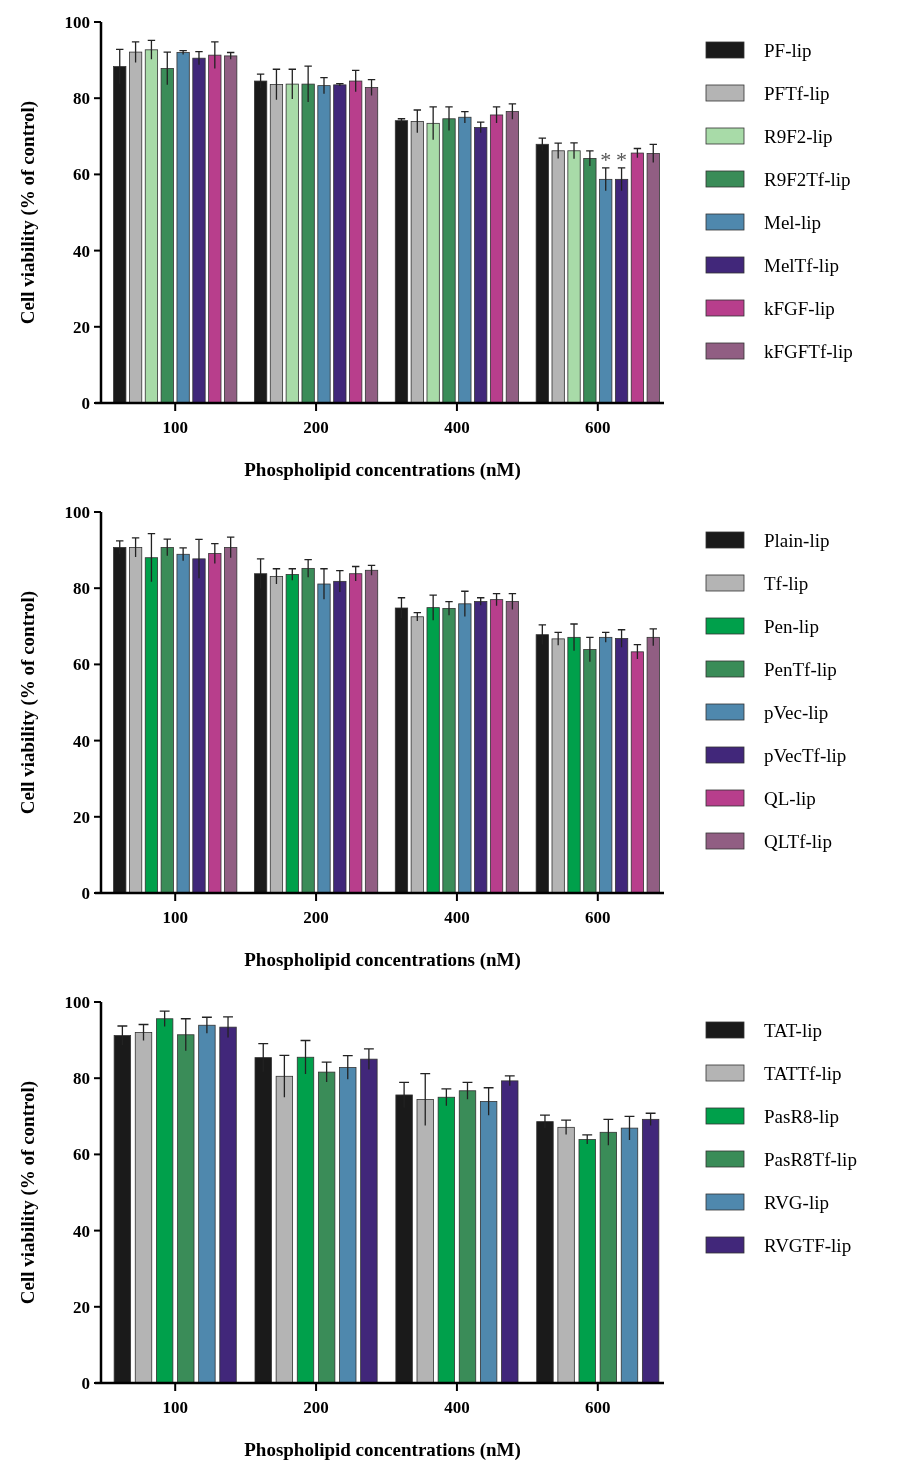  Describe the element at coordinates (801, 265) in the screenshot. I see `legend-label: MelTf-lip` at that location.